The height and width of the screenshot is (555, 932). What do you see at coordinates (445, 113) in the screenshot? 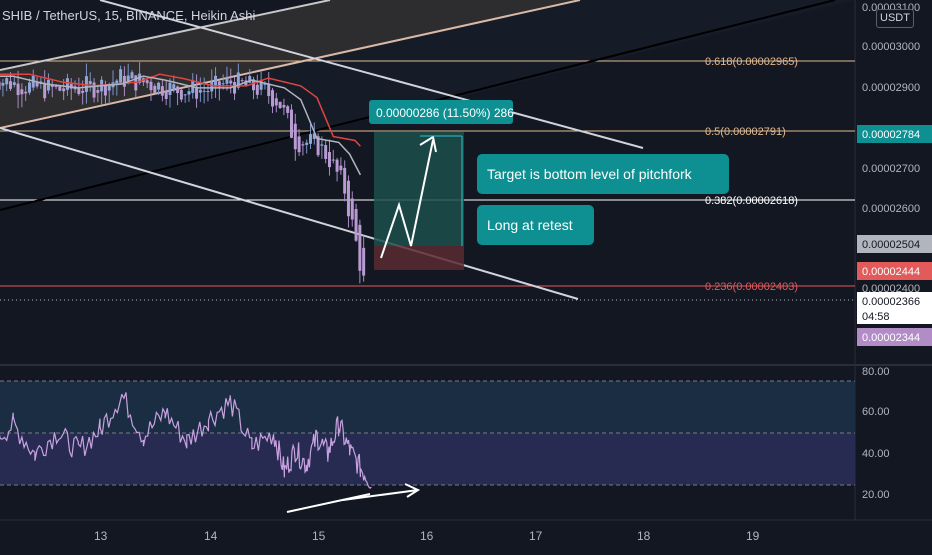
I see `trade-label-text: 0.00000286 (11.50%) 286` at bounding box center [445, 113].